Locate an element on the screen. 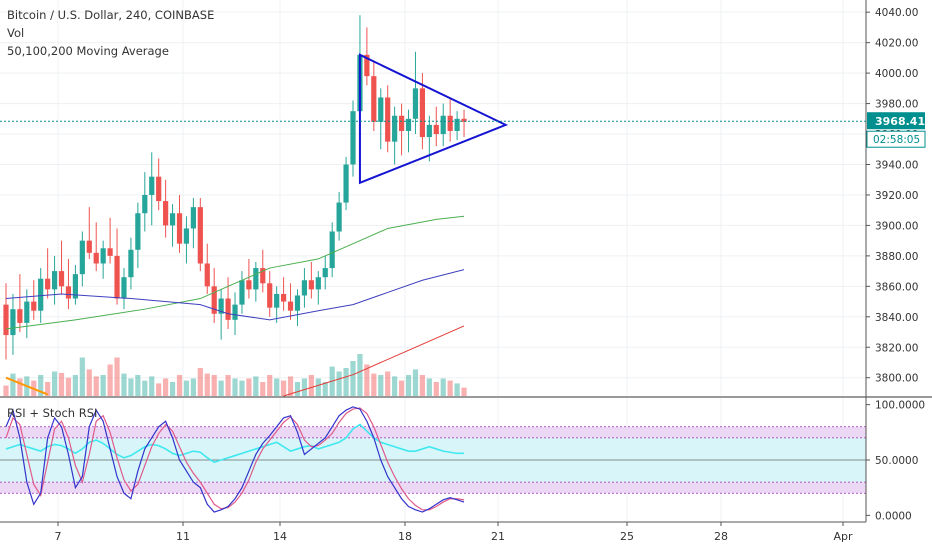 The image size is (932, 554). countdown-tag: 02:58:05 is located at coordinates (896, 140).